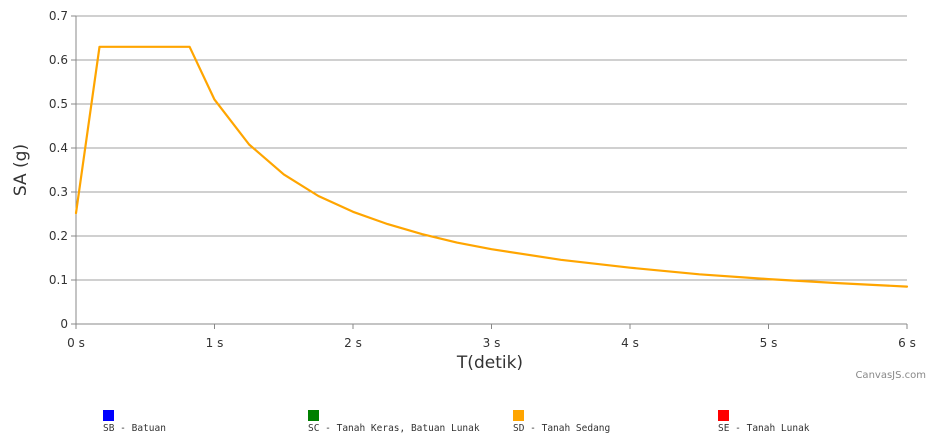 The image size is (928, 445). I want to click on x-tick-label: 3 s, so click(492, 343).